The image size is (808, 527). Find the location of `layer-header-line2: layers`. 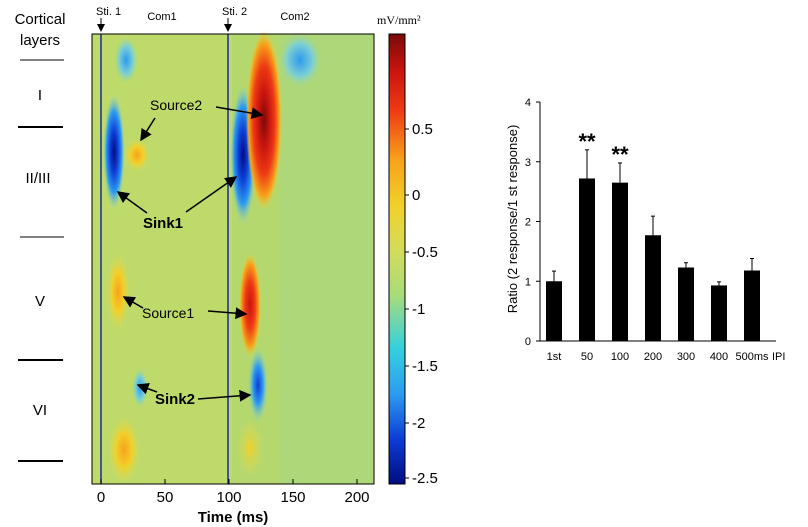

layer-header-line2: layers is located at coordinates (40, 40).